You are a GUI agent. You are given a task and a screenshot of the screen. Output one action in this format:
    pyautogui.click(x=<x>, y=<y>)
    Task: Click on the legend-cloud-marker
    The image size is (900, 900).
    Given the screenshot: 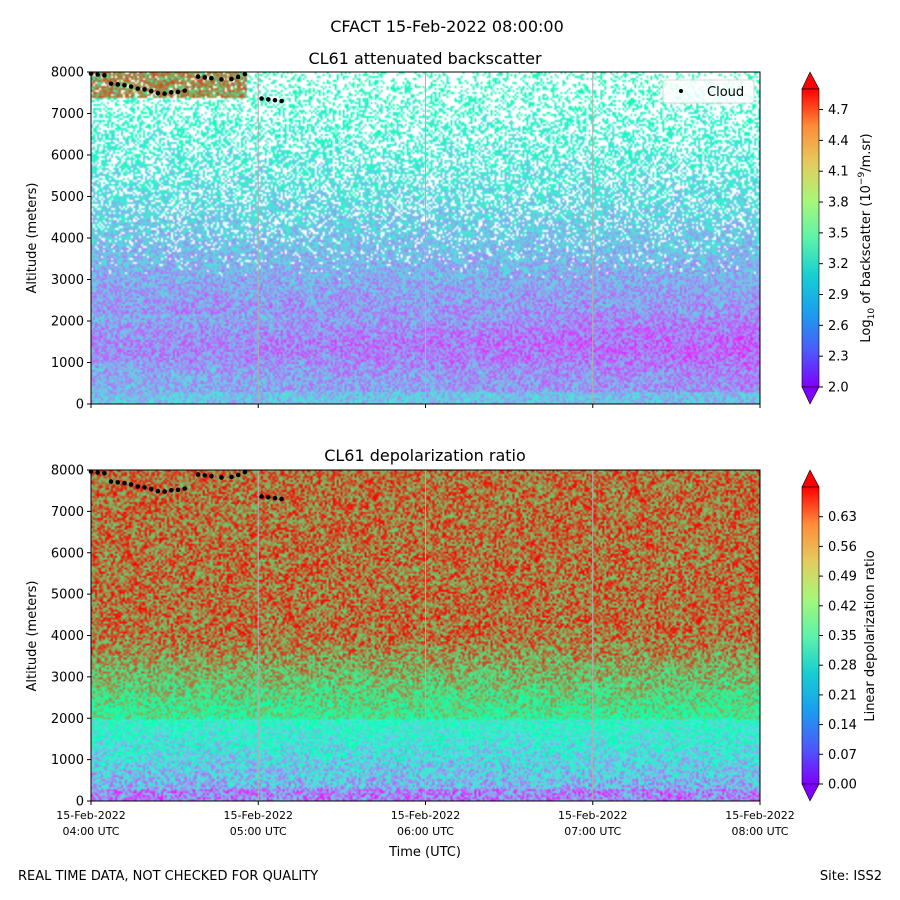 What is the action you would take?
    pyautogui.click(x=681, y=91)
    